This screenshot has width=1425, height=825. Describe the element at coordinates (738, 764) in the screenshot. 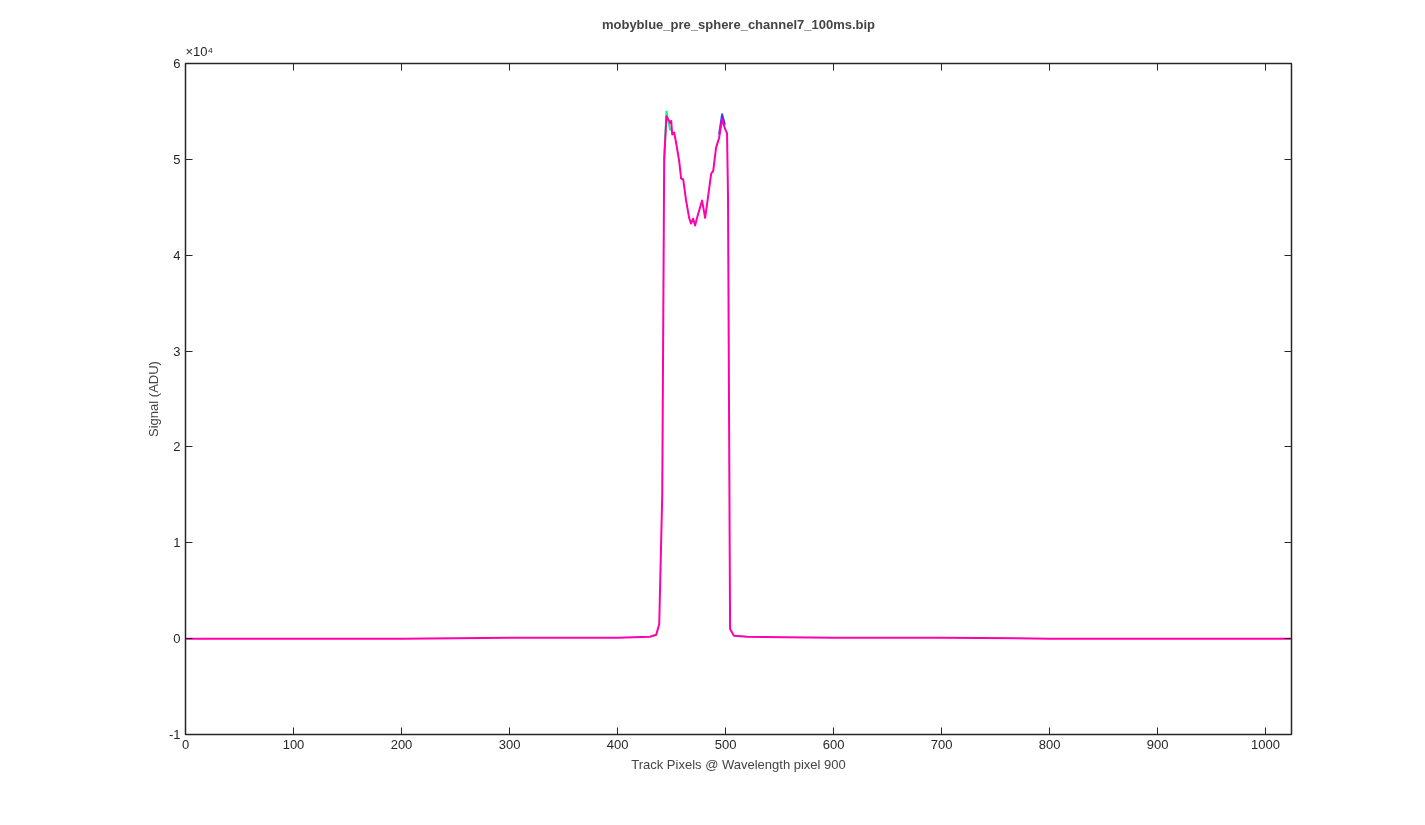

I see `x-axis-title: Track Pixels @ Wavelength pixel 900` at that location.